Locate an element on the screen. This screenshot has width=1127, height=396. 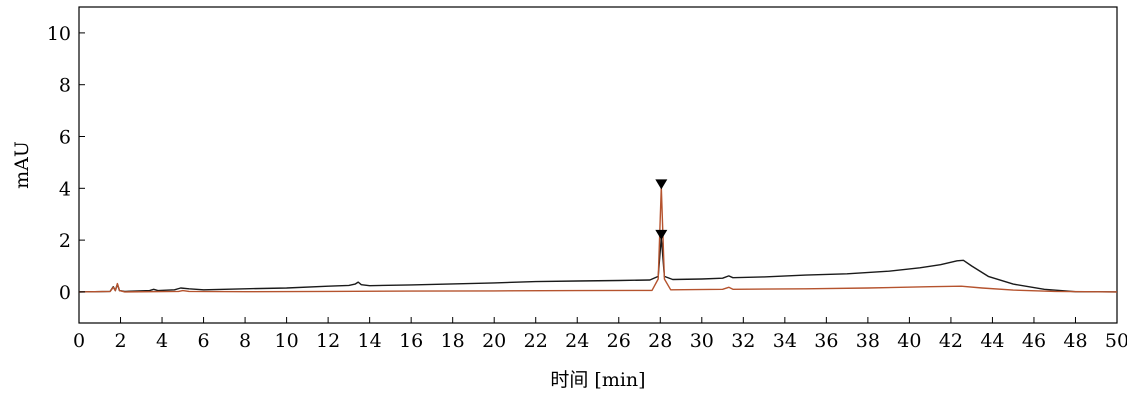
x-tick-label: 22 is located at coordinates (536, 341).